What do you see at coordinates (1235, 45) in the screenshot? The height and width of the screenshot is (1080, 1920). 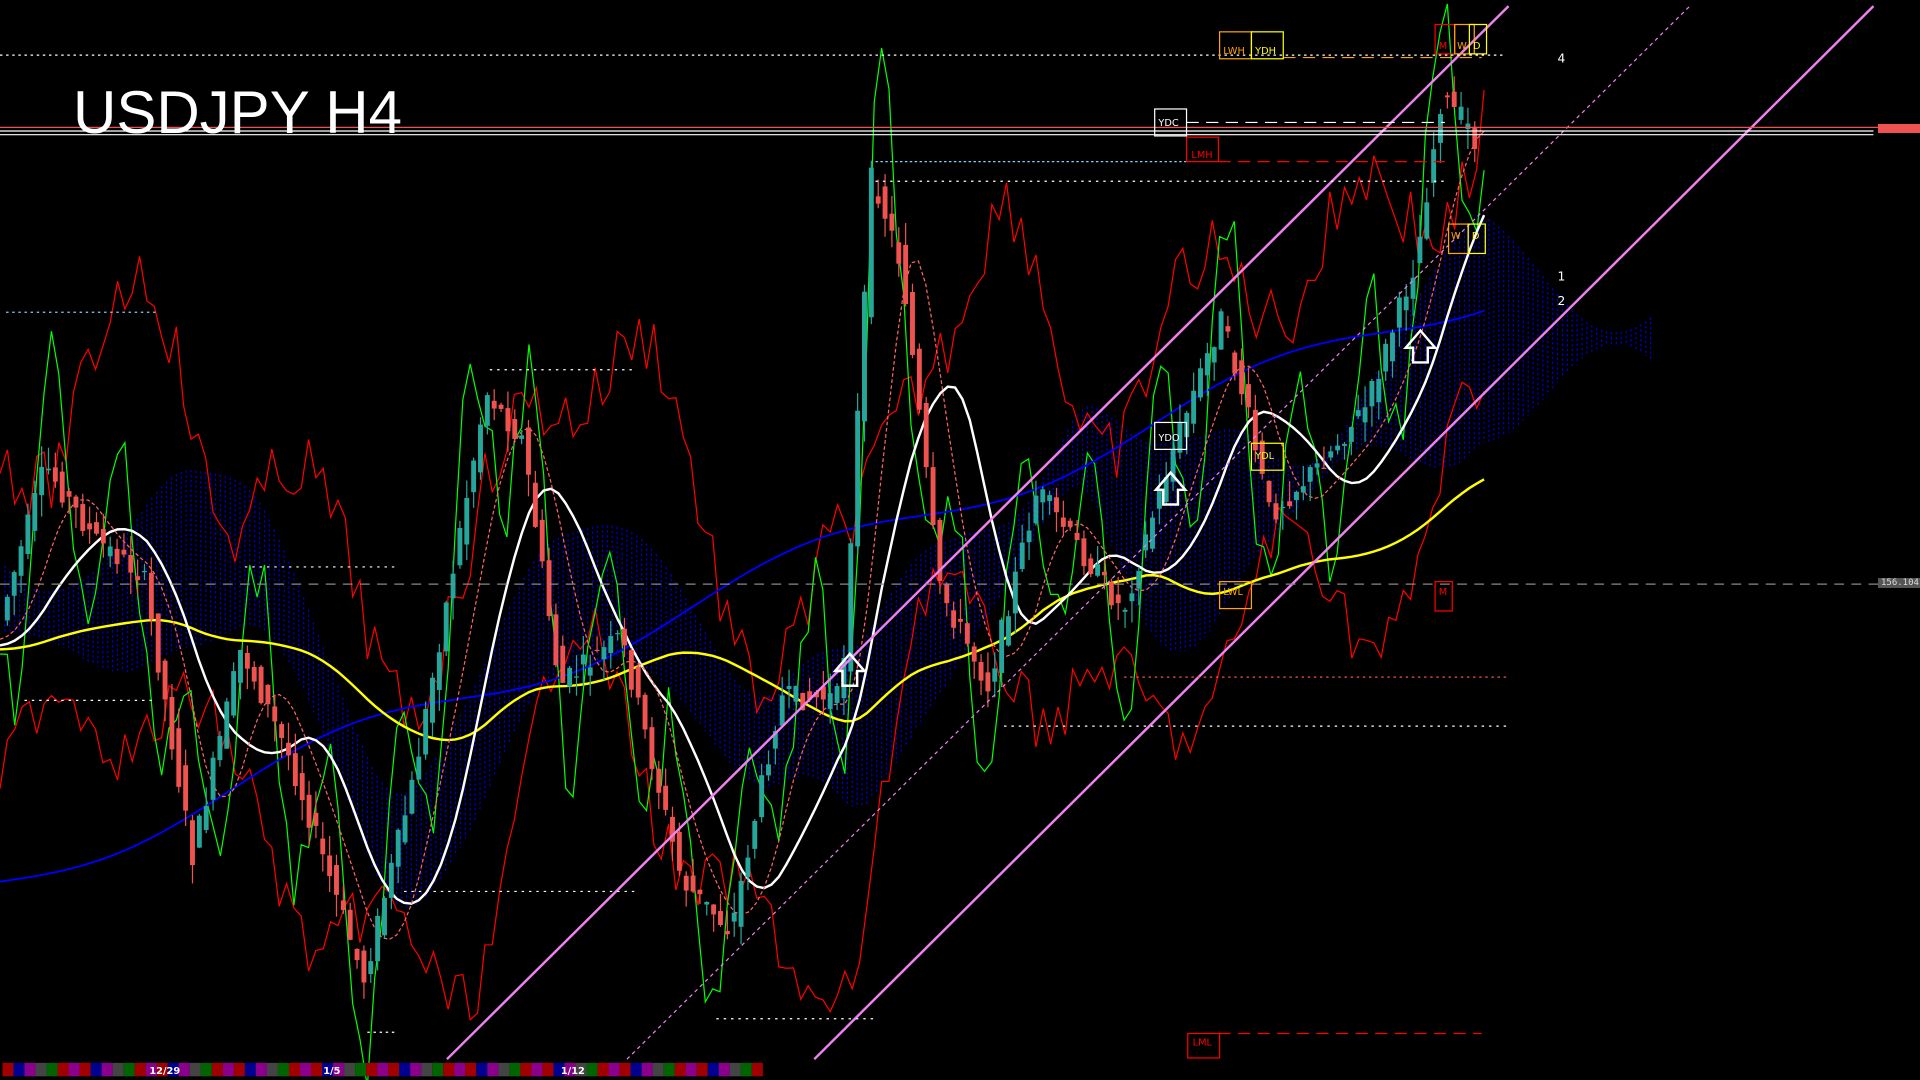 I see `lwh-label: LWH` at bounding box center [1235, 45].